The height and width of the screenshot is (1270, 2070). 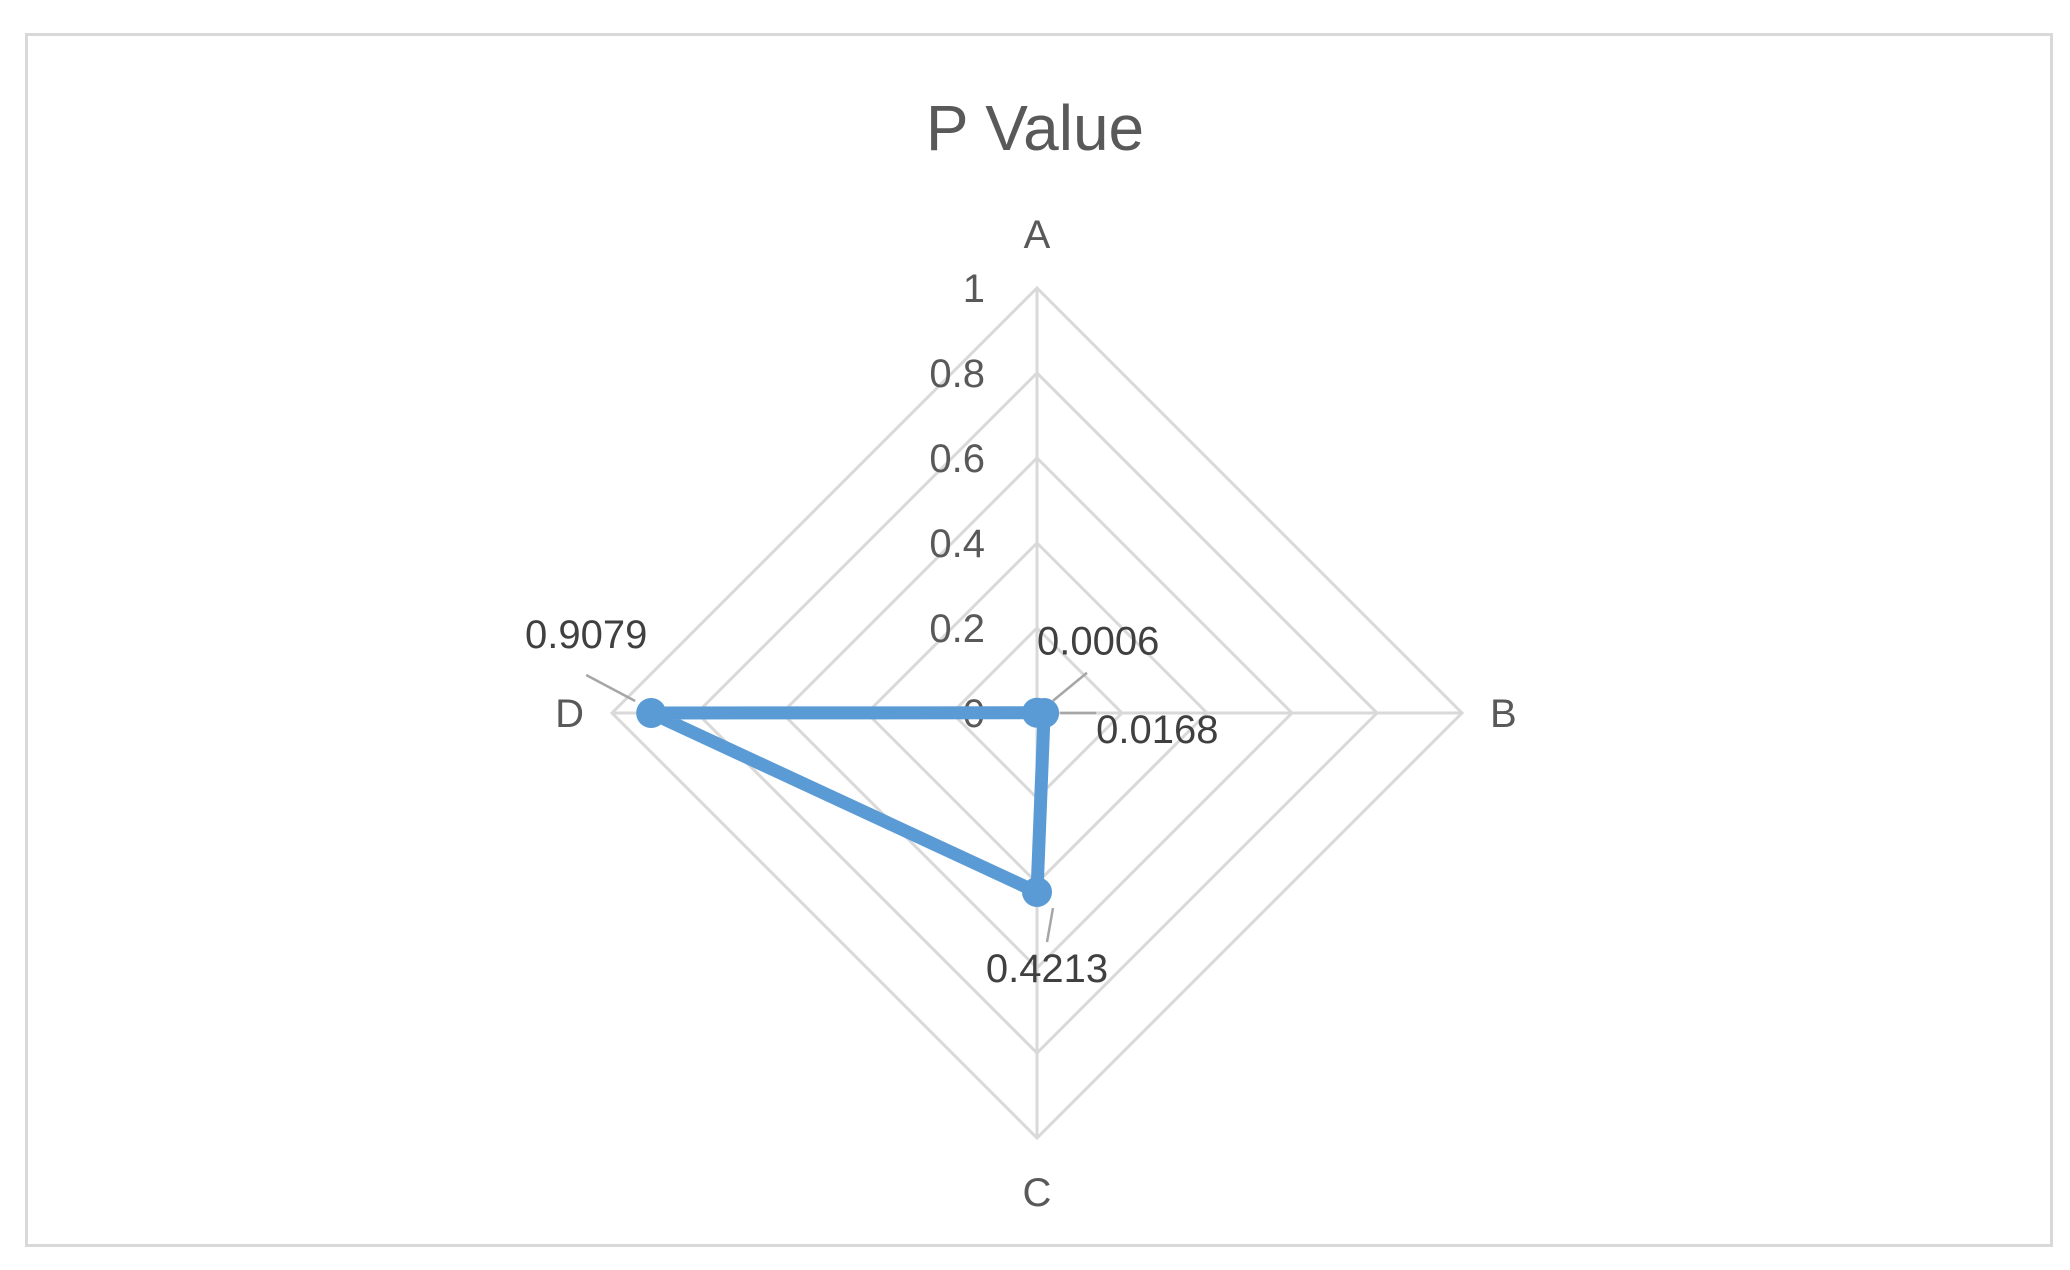 What do you see at coordinates (1157, 730) in the screenshot?
I see `data-label-b: 0.0168` at bounding box center [1157, 730].